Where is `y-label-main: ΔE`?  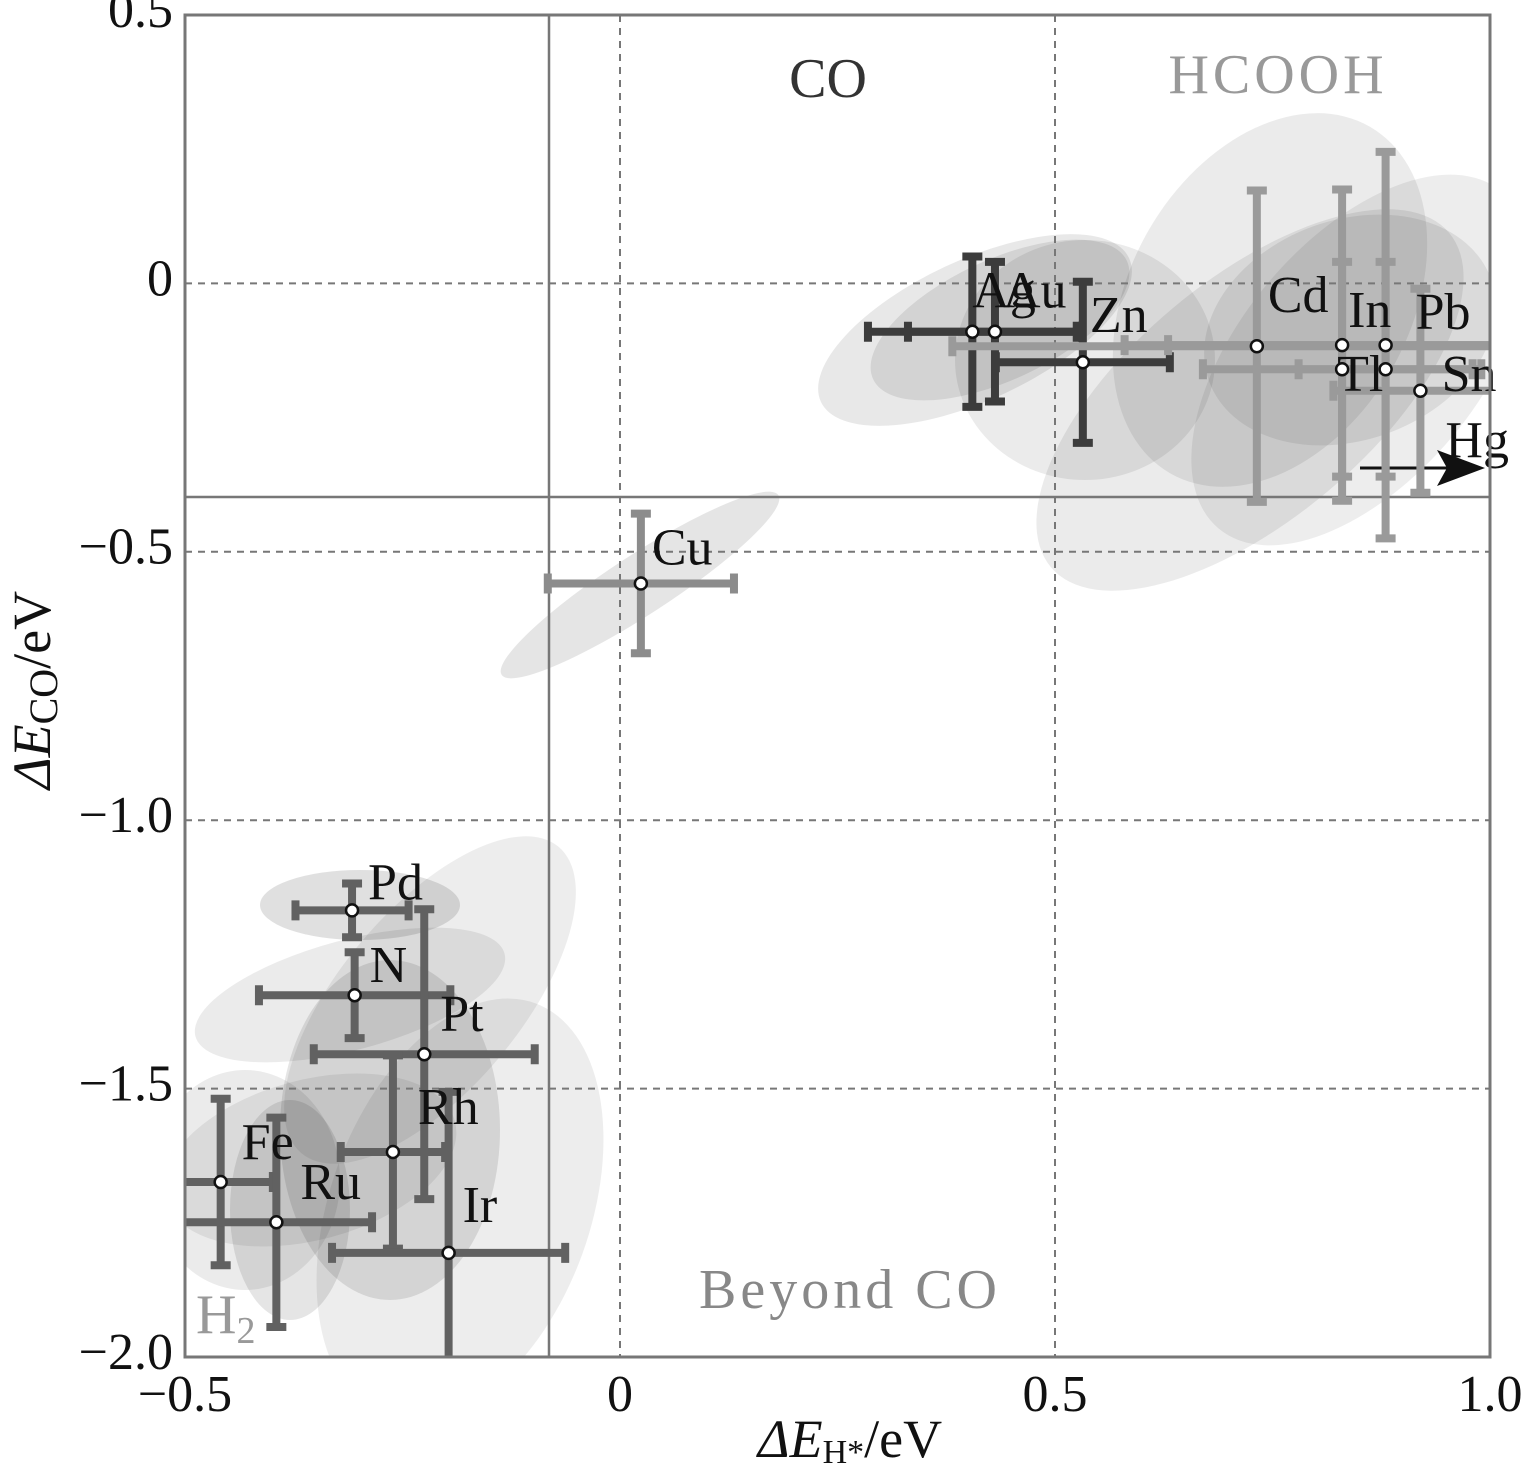
y-label-main: ΔE is located at coordinates (32, 757).